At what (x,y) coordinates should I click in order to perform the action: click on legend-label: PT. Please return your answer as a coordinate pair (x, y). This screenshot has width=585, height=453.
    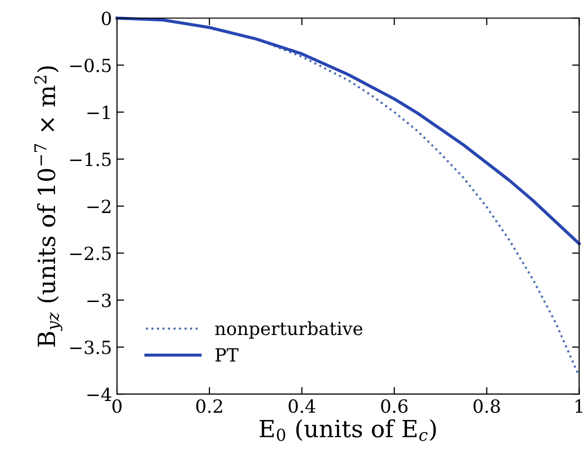
    Looking at the image, I should click on (227, 355).